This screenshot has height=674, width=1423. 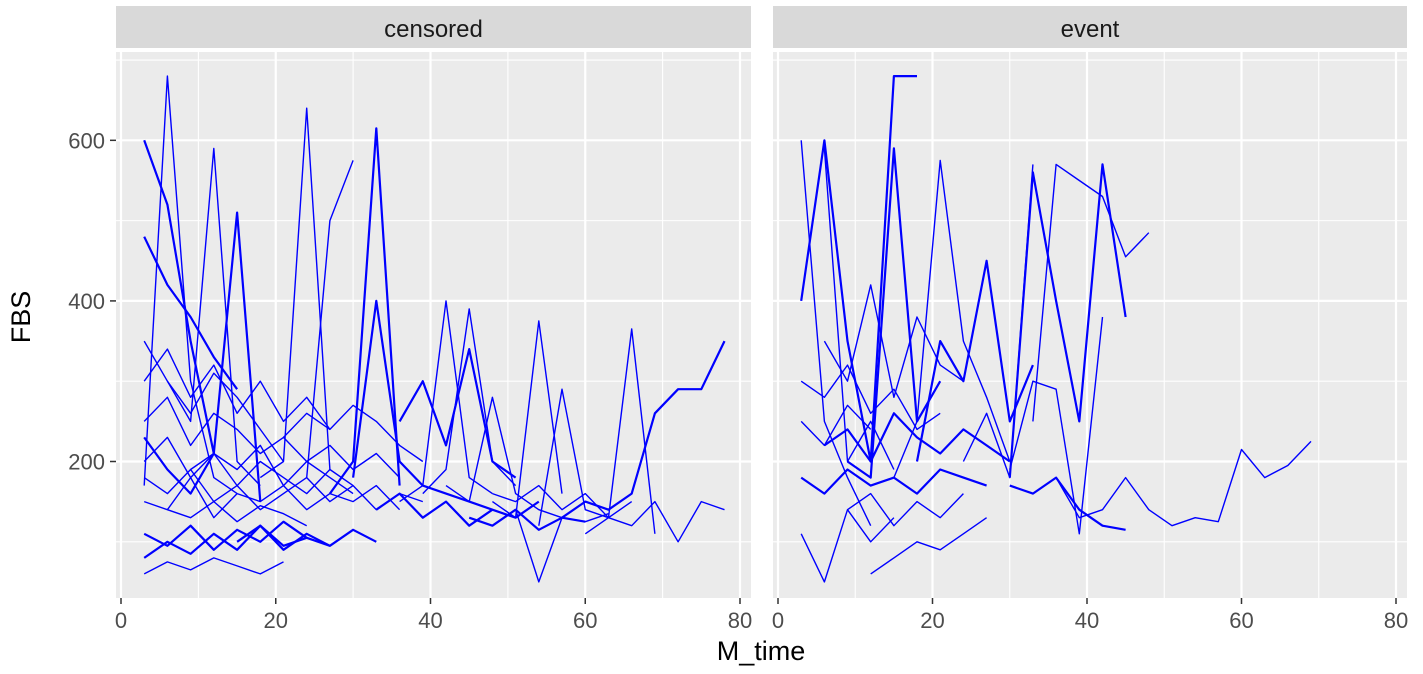 I want to click on x-axis-event: 0 20 40 60 80, so click(x=1090, y=615).